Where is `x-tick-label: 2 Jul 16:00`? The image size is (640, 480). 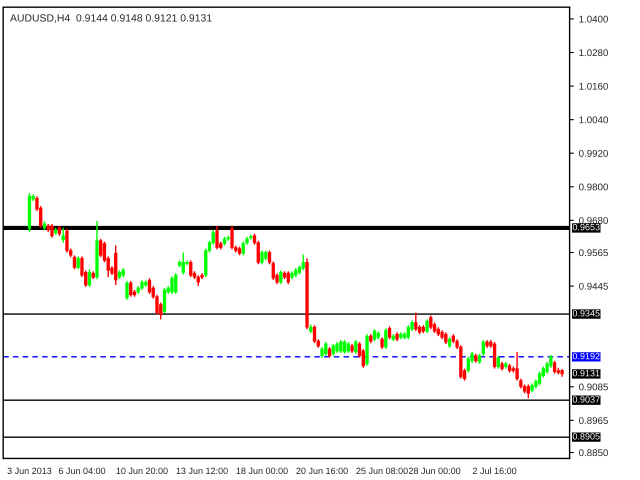
x-tick-label: 2 Jul 16:00 is located at coordinates (494, 470).